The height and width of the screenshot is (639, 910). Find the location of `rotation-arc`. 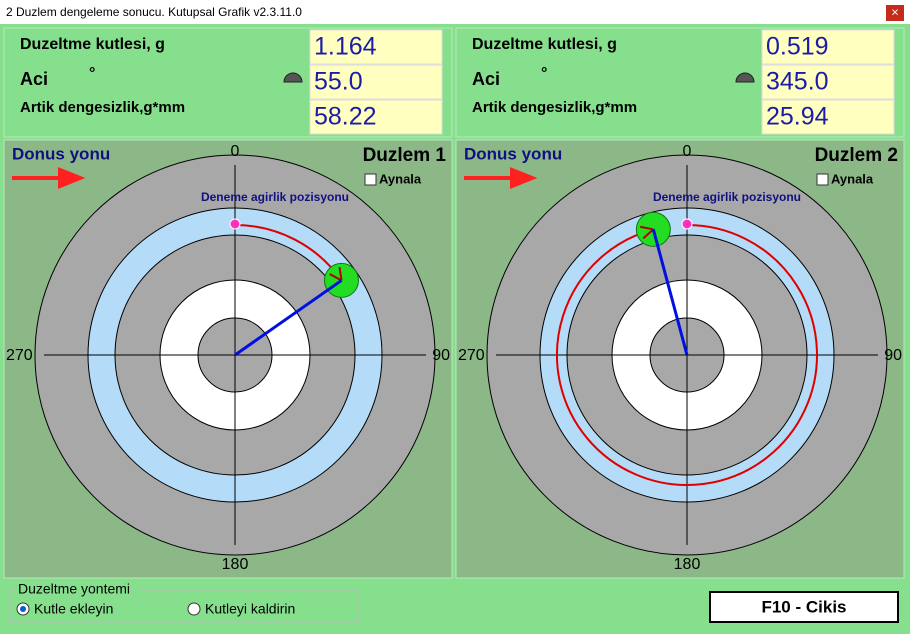

rotation-arc is located at coordinates (687, 355).